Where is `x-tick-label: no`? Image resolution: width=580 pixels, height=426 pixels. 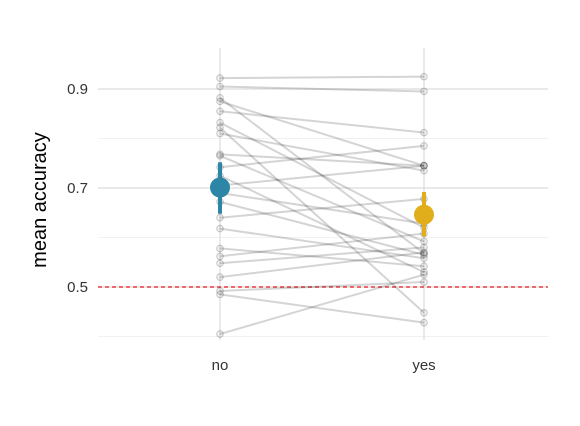 x-tick-label: no is located at coordinates (220, 365).